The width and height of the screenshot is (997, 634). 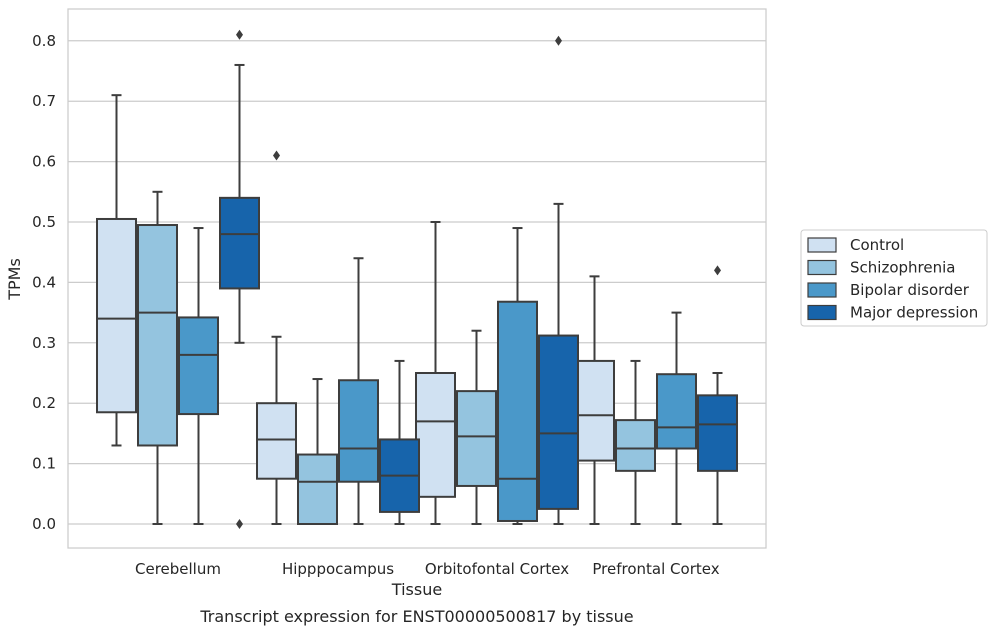 I want to click on y-tick-label: 0.8, so click(x=44, y=41).